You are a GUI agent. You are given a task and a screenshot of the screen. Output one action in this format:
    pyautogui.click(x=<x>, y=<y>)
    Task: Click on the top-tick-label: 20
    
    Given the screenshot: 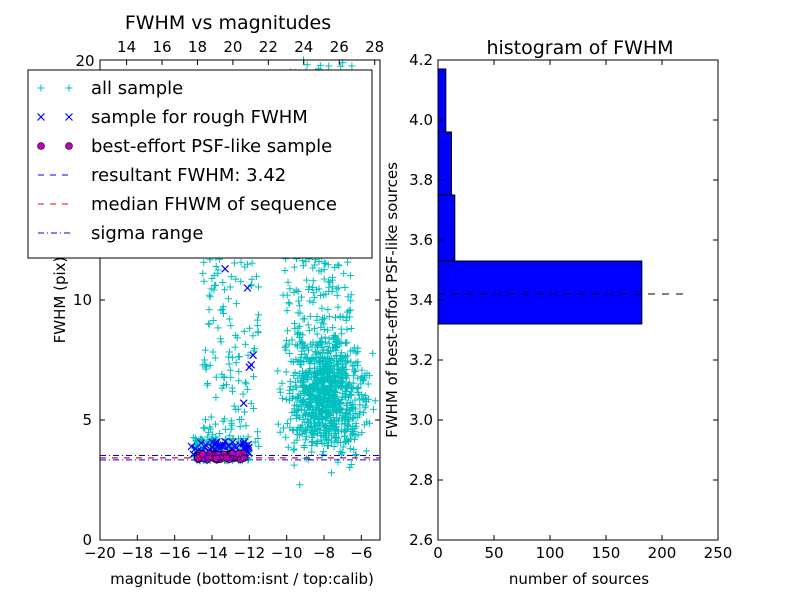 What is the action you would take?
    pyautogui.click(x=232, y=47)
    